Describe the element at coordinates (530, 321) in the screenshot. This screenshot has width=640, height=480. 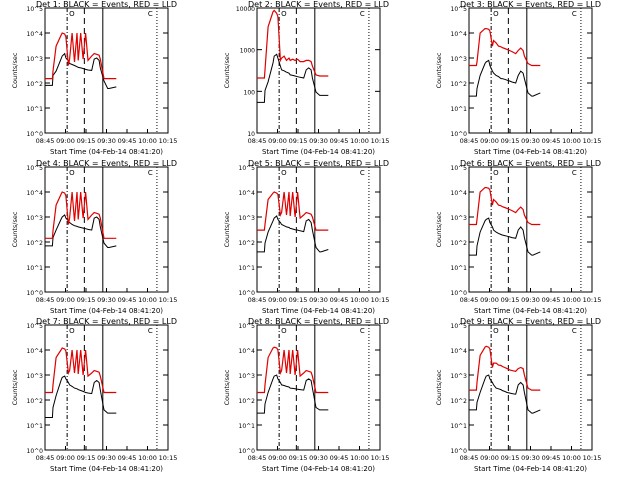
I see `panel-title: Det 9: BLACK = Events, RED = LLD` at that location.